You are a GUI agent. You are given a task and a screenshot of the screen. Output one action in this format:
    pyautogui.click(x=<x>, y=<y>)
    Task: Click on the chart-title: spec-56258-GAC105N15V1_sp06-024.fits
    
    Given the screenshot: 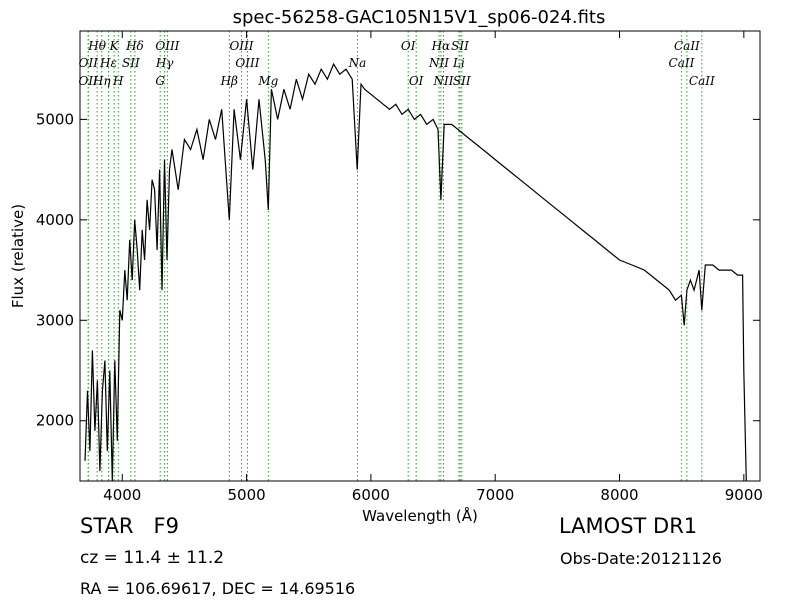 What is the action you would take?
    pyautogui.click(x=419, y=17)
    